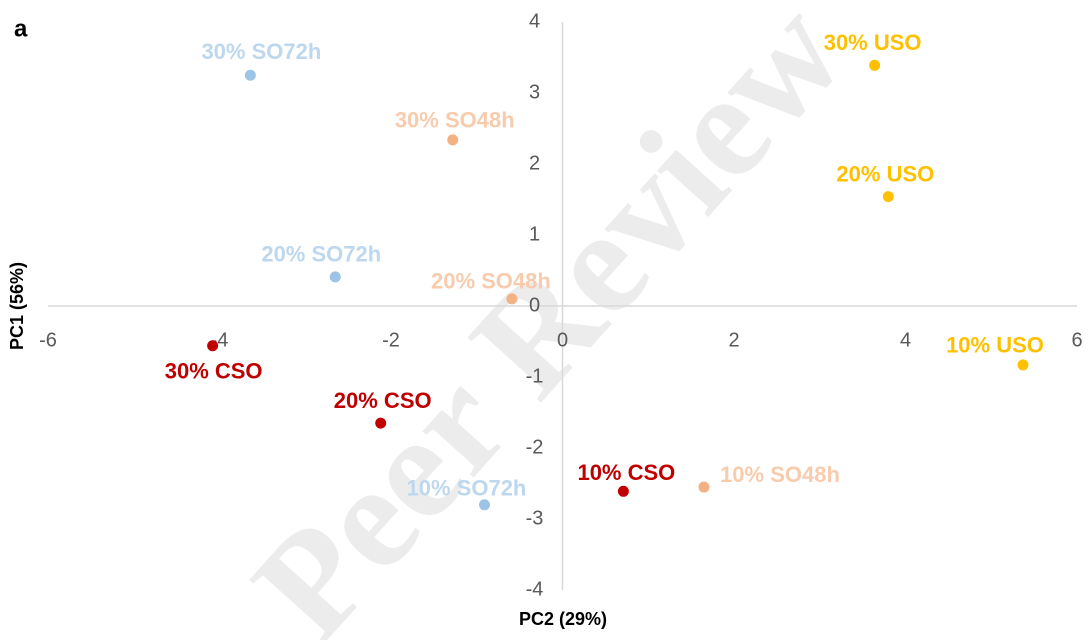 The height and width of the screenshot is (640, 1089). What do you see at coordinates (535, 518) in the screenshot?
I see `y-tick-label: -3` at bounding box center [535, 518].